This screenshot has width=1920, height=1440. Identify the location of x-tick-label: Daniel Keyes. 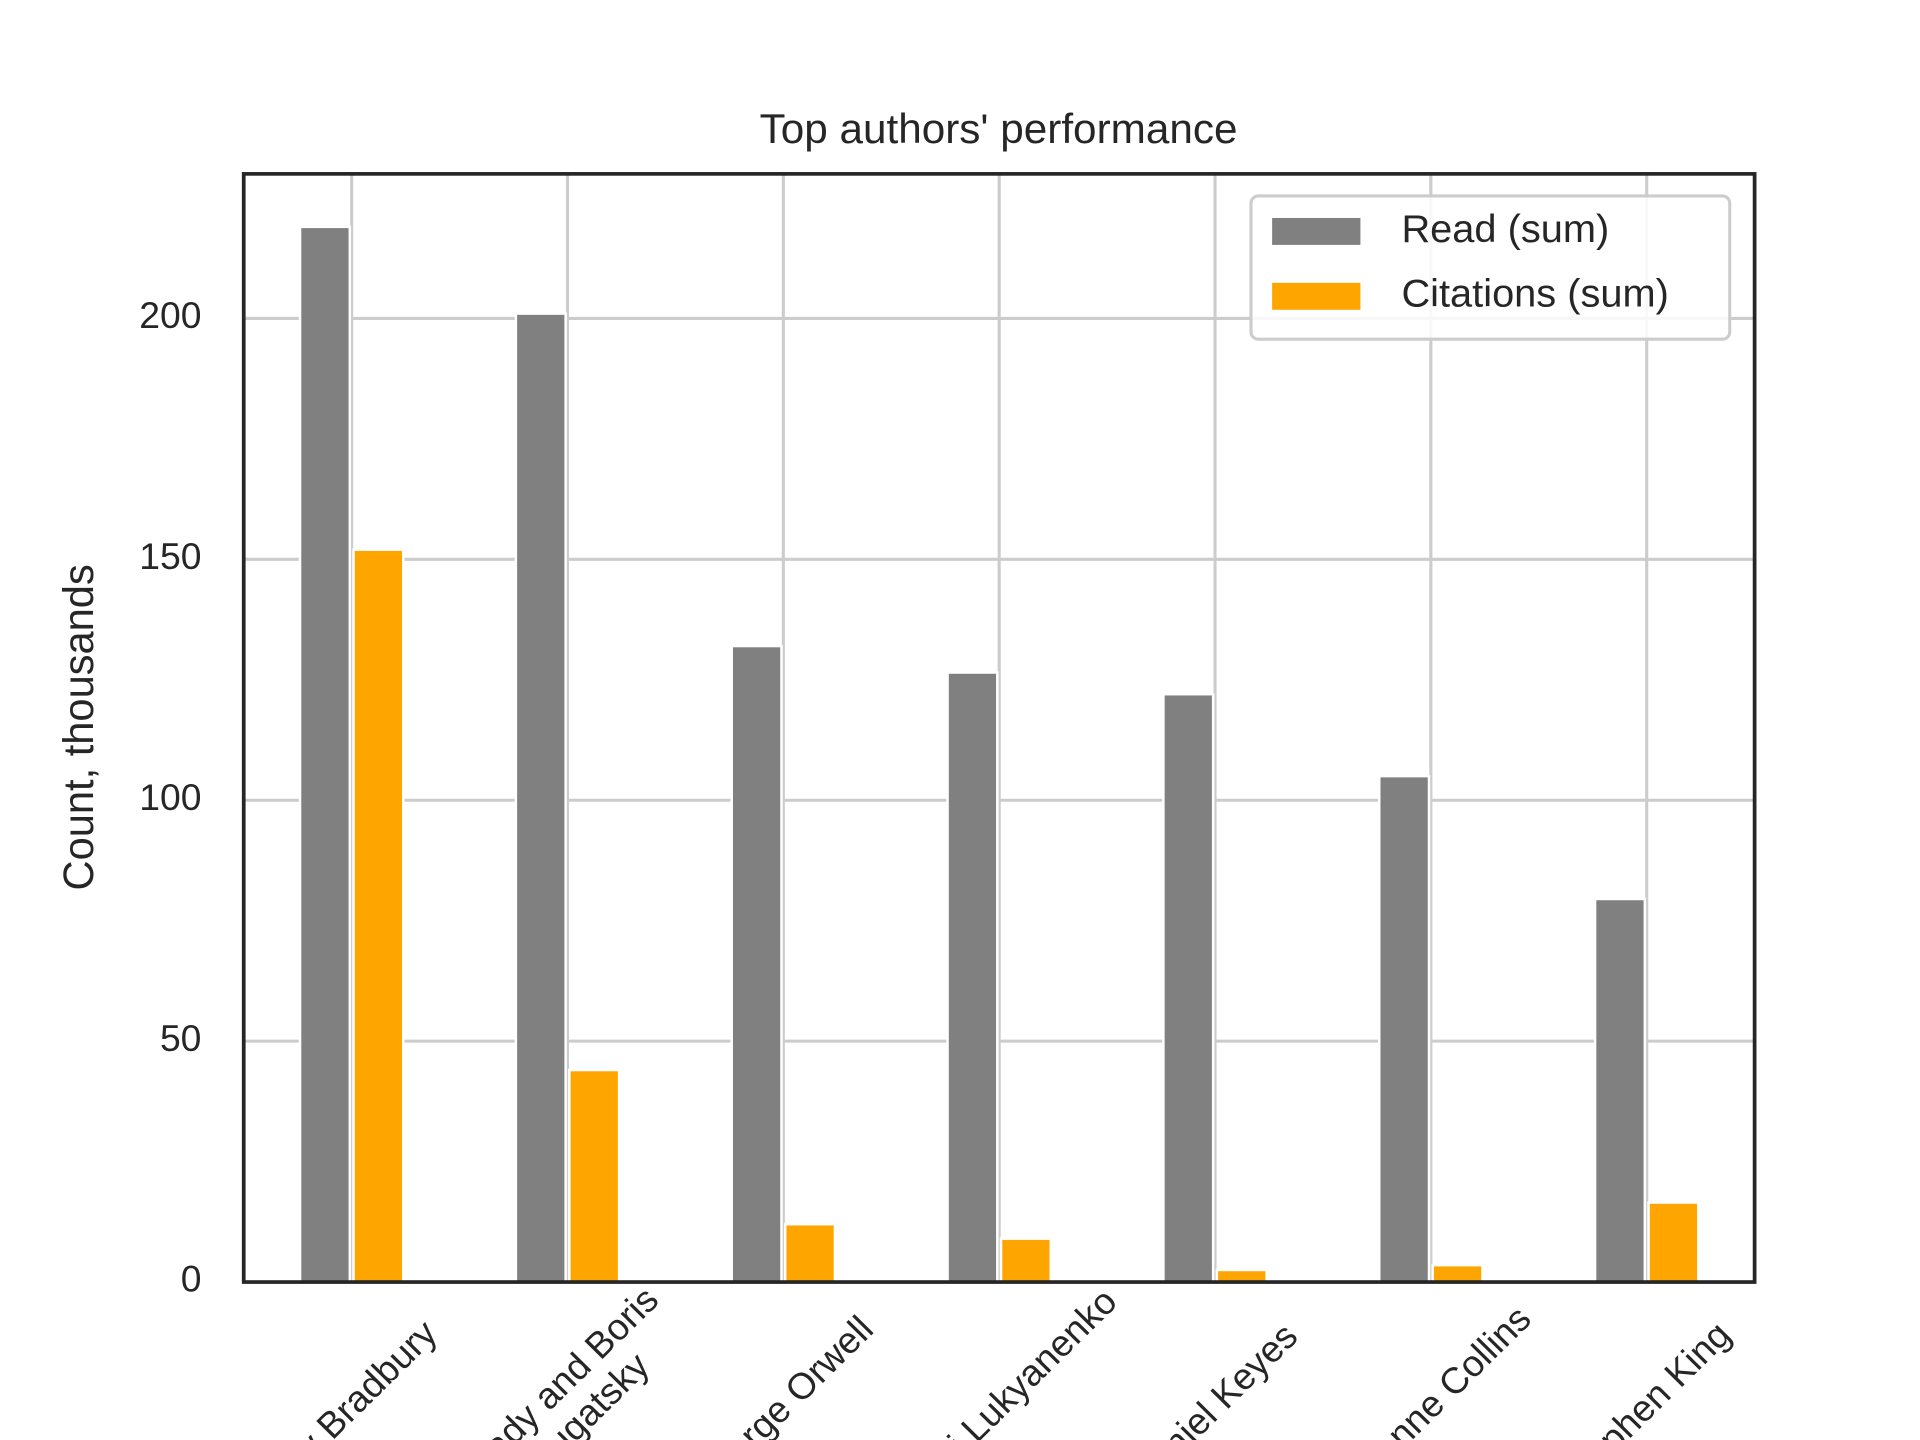
(1212, 1377).